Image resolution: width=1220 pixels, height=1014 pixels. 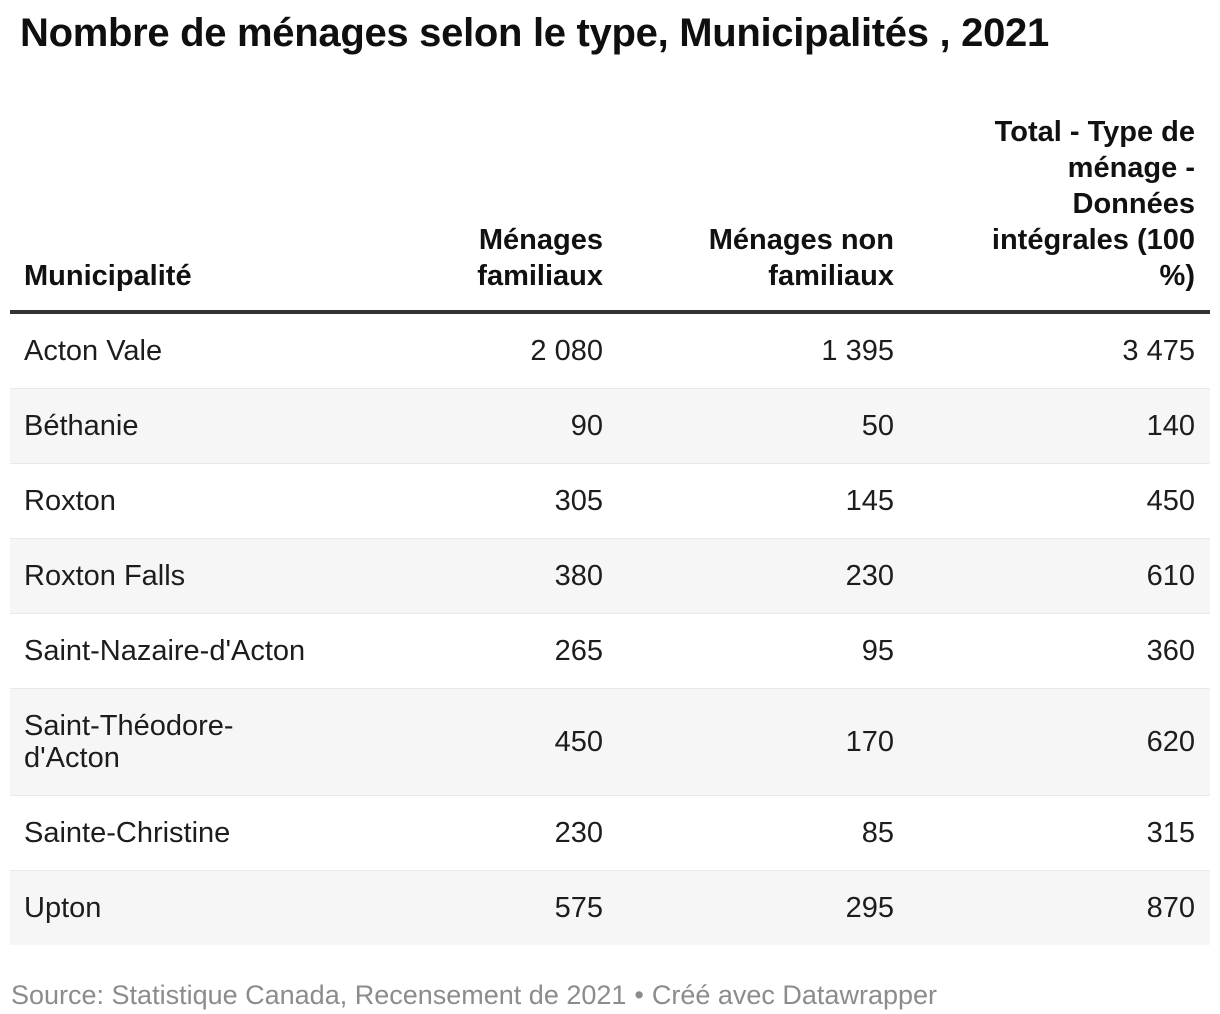 What do you see at coordinates (578, 742) in the screenshot?
I see `cell-family-households: 450` at bounding box center [578, 742].